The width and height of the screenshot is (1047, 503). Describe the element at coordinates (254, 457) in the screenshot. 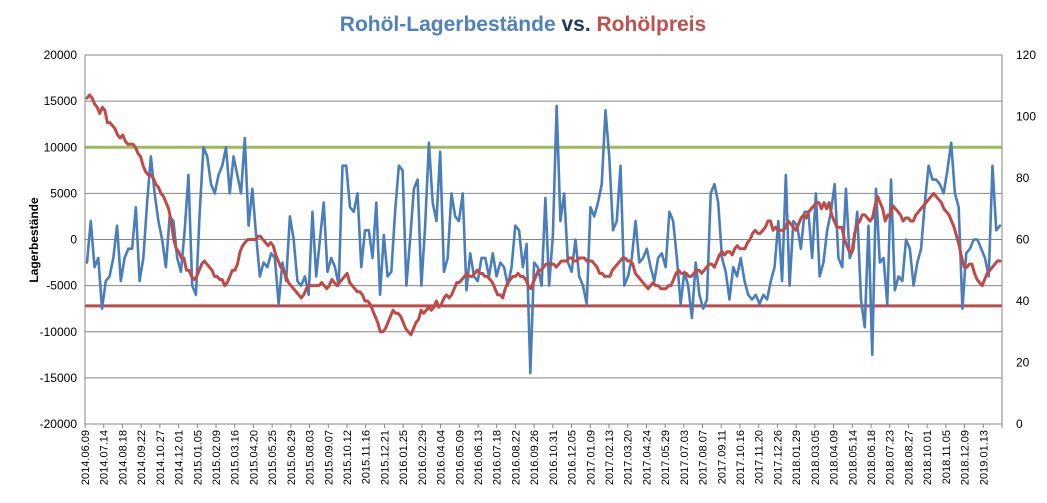

I see `x-tick-label: 2015.04.20` at that location.